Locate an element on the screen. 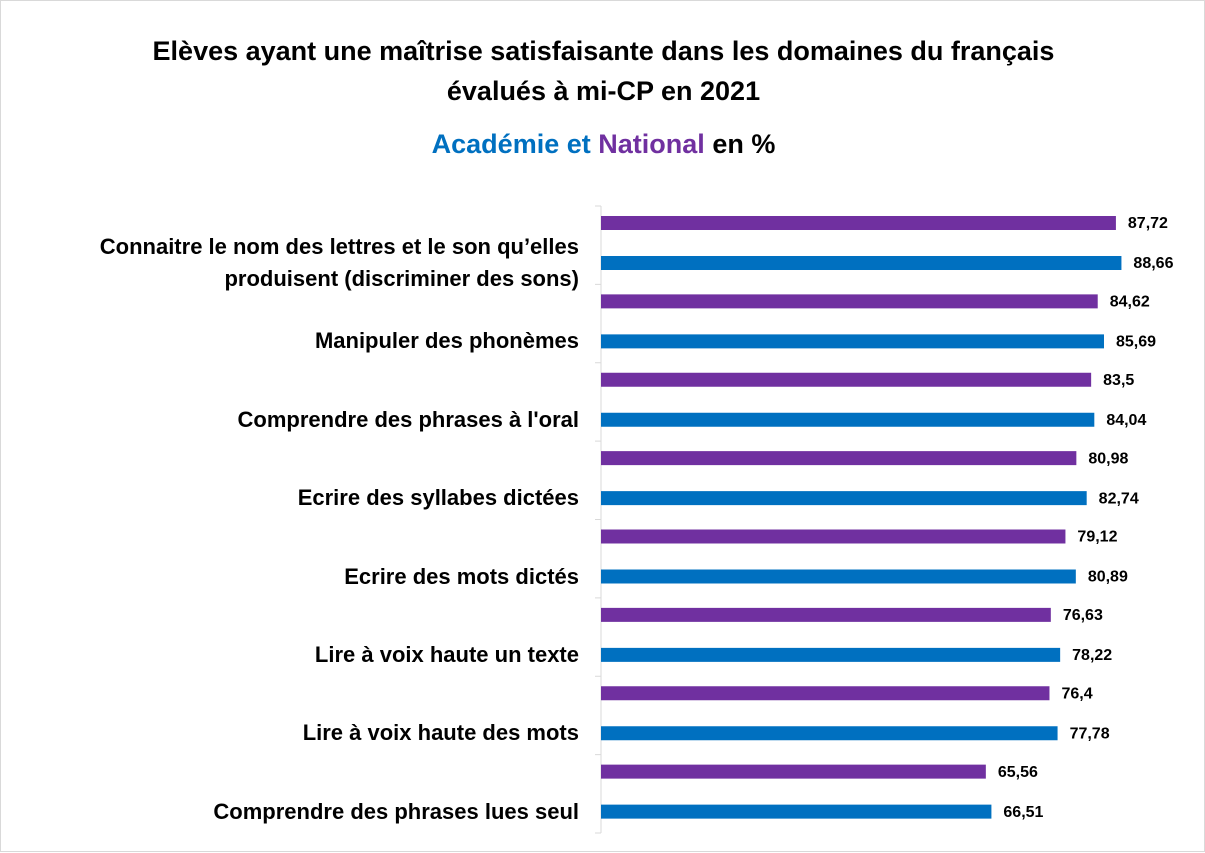 This screenshot has height=853, width=1205. data-label: 65,56 is located at coordinates (1018, 772).